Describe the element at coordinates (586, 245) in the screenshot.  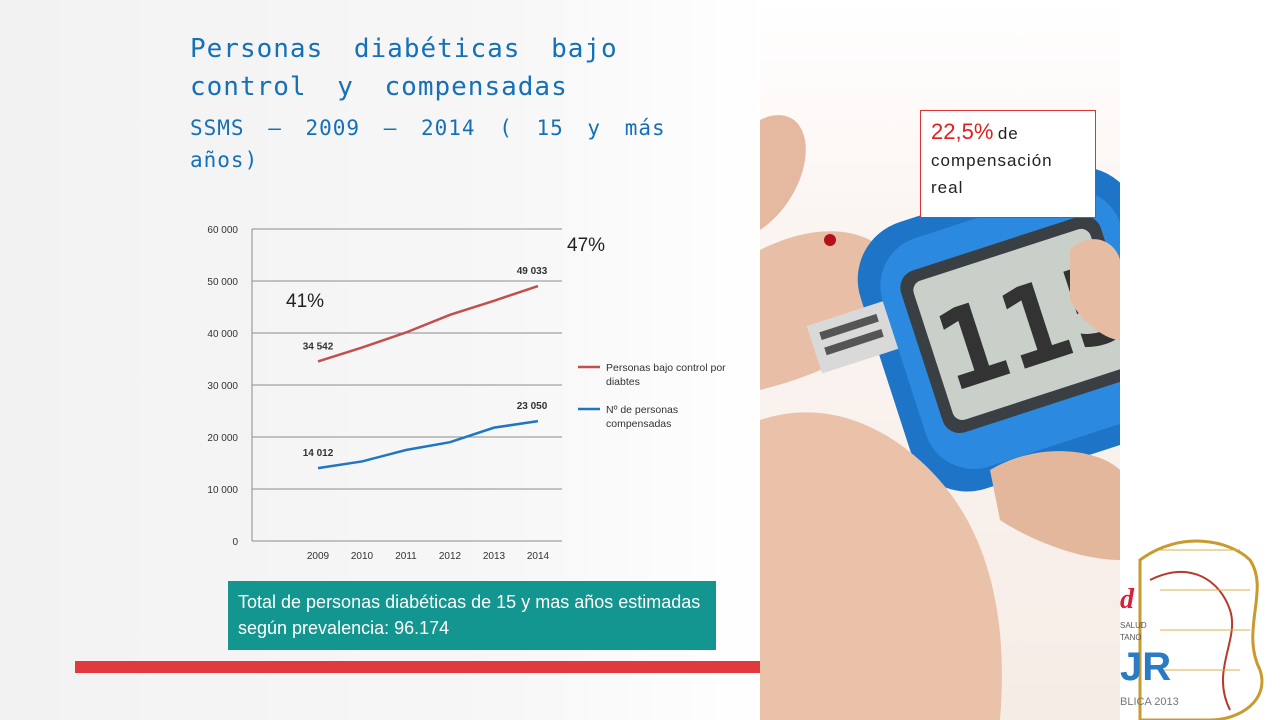
I see `pct-2014-label: 47%` at that location.